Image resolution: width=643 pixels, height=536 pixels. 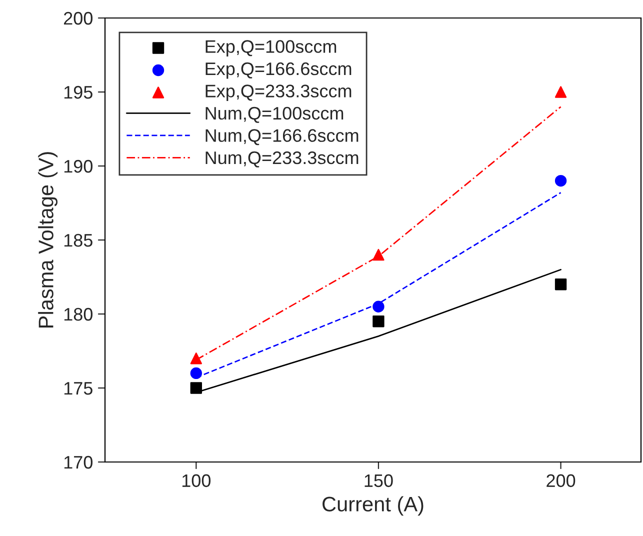 What do you see at coordinates (271, 48) in the screenshot?
I see `legend-label: Exp,Q=100sccm` at bounding box center [271, 48].